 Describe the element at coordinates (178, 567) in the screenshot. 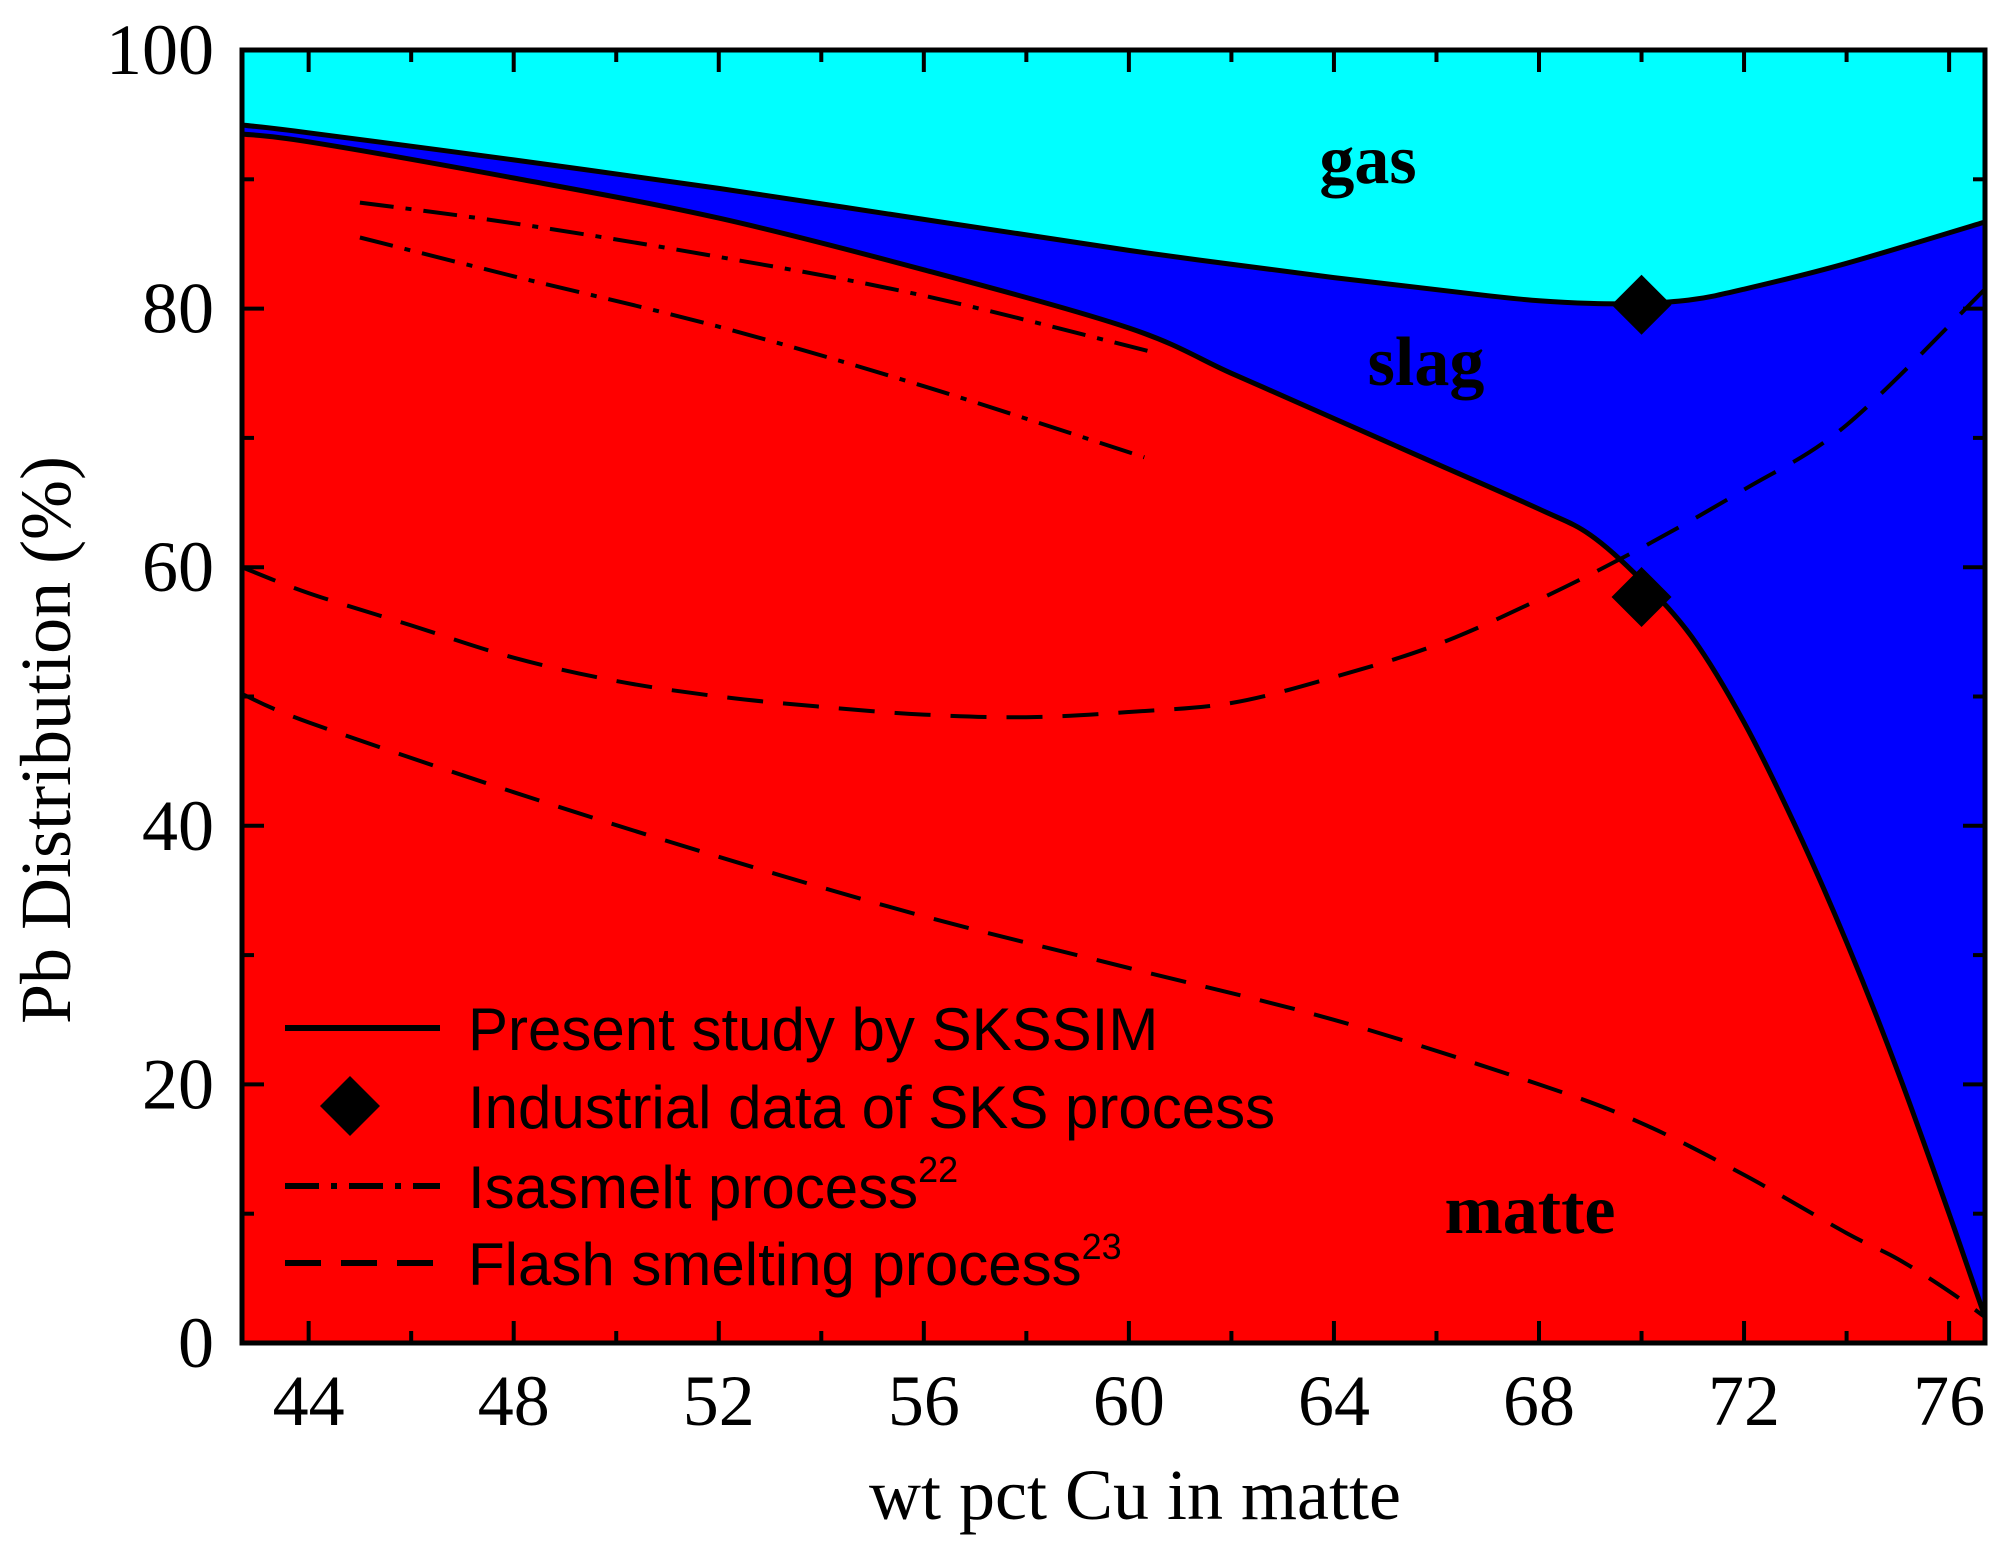

I see `y-tick-label: 60` at that location.